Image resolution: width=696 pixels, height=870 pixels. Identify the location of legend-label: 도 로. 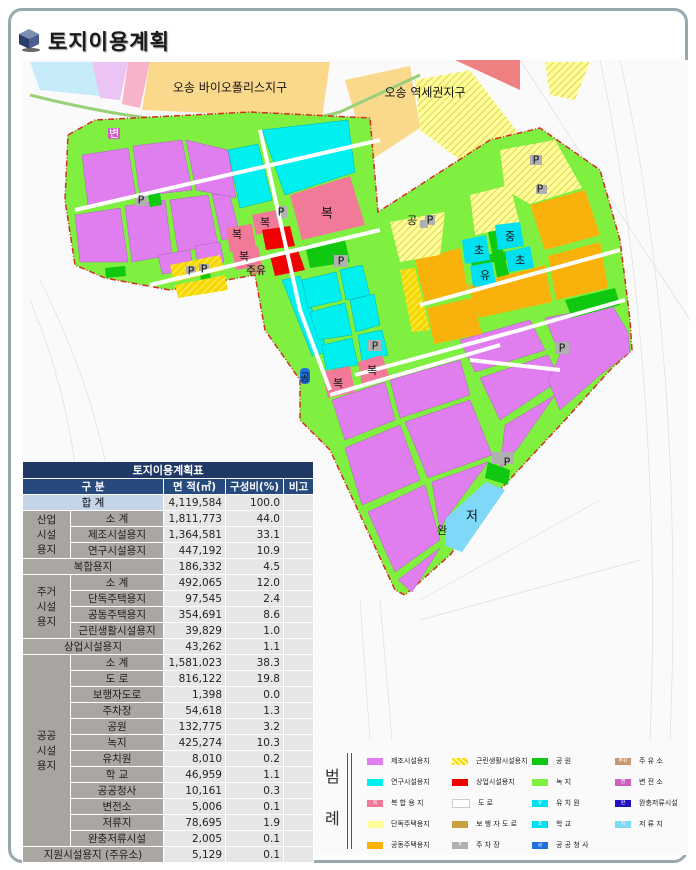
(486, 803).